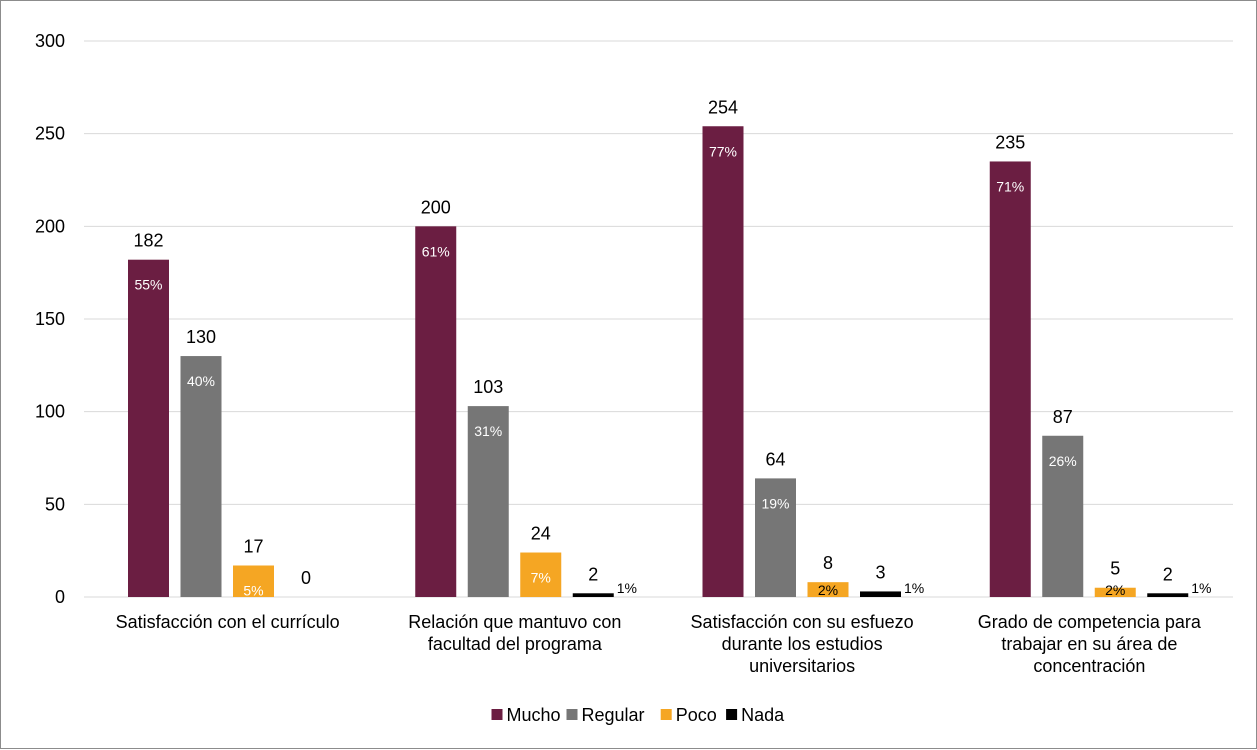 This screenshot has width=1257, height=750. Describe the element at coordinates (880, 572) in the screenshot. I see `value-label: 3` at that location.